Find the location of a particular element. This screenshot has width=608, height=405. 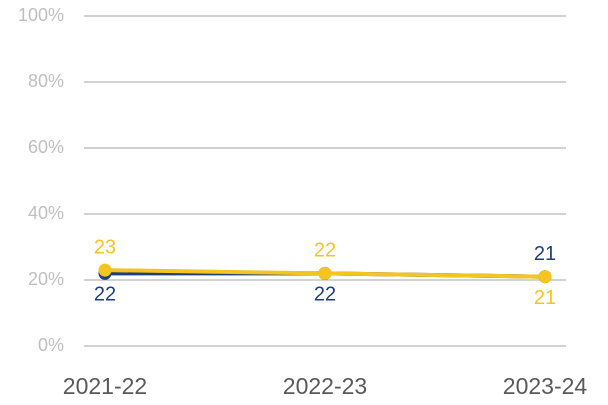

y-tick-label: 0% is located at coordinates (51, 345).